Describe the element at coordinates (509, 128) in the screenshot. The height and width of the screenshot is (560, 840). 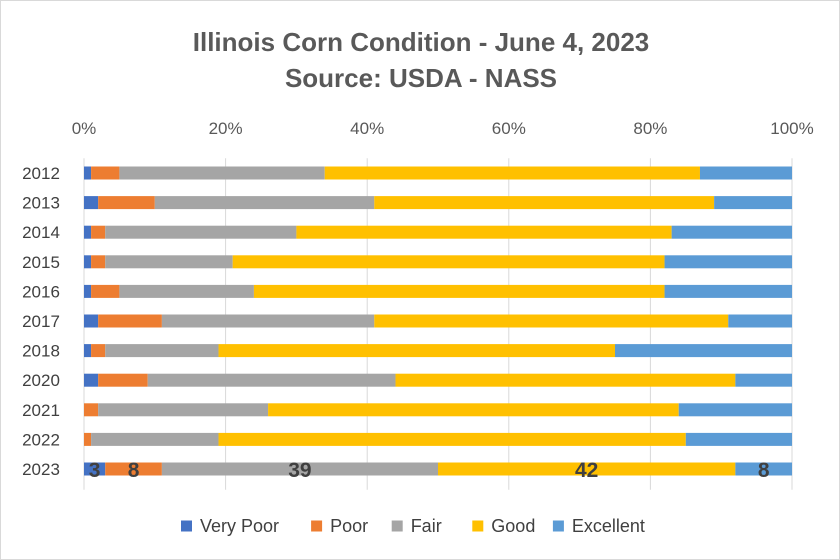
I see `x-tick-label: 60%` at that location.